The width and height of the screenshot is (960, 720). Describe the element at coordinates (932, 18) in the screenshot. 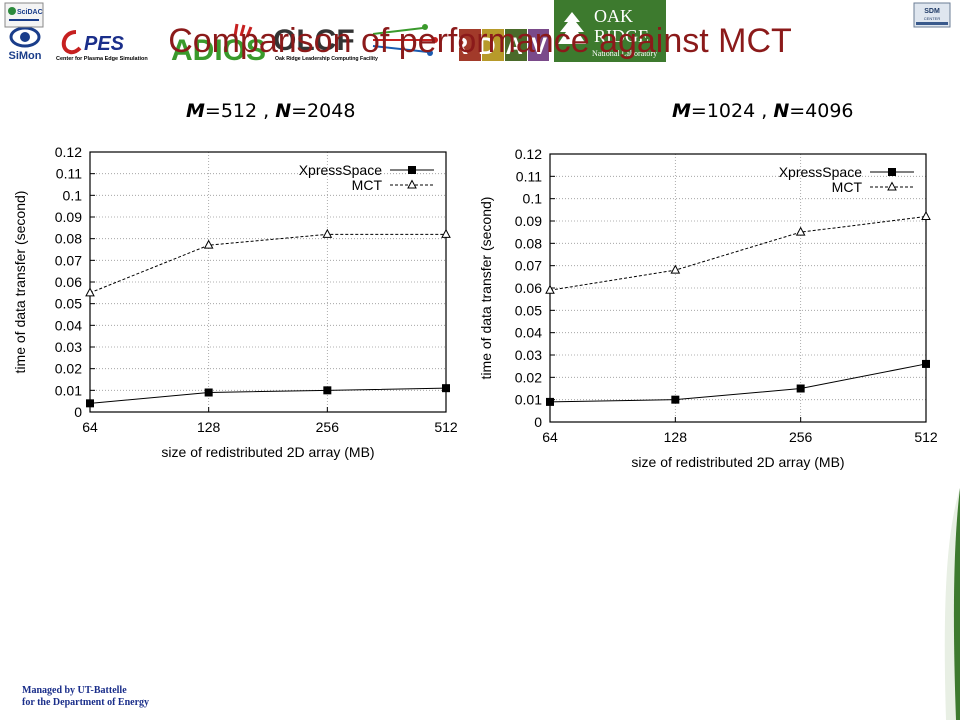

I see `sdm-logo-subtext: CENTER` at that location.